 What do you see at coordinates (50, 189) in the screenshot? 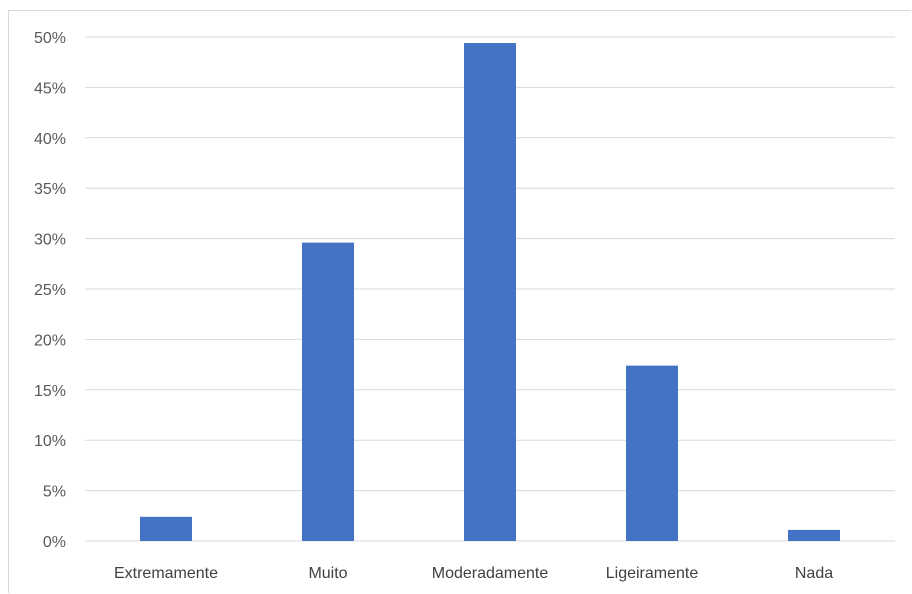
I see `y-tick-label: 35%` at bounding box center [50, 189].